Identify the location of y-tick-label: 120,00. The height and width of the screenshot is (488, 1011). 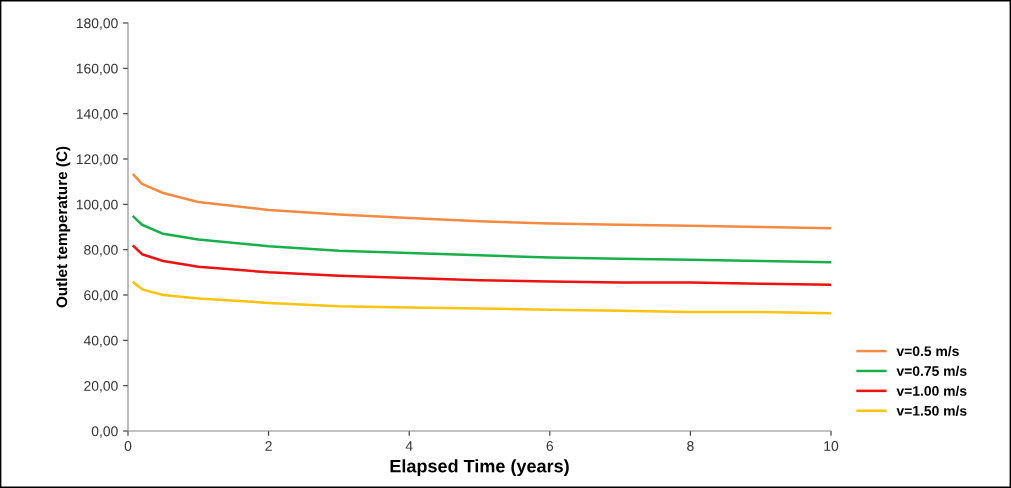
(97, 160).